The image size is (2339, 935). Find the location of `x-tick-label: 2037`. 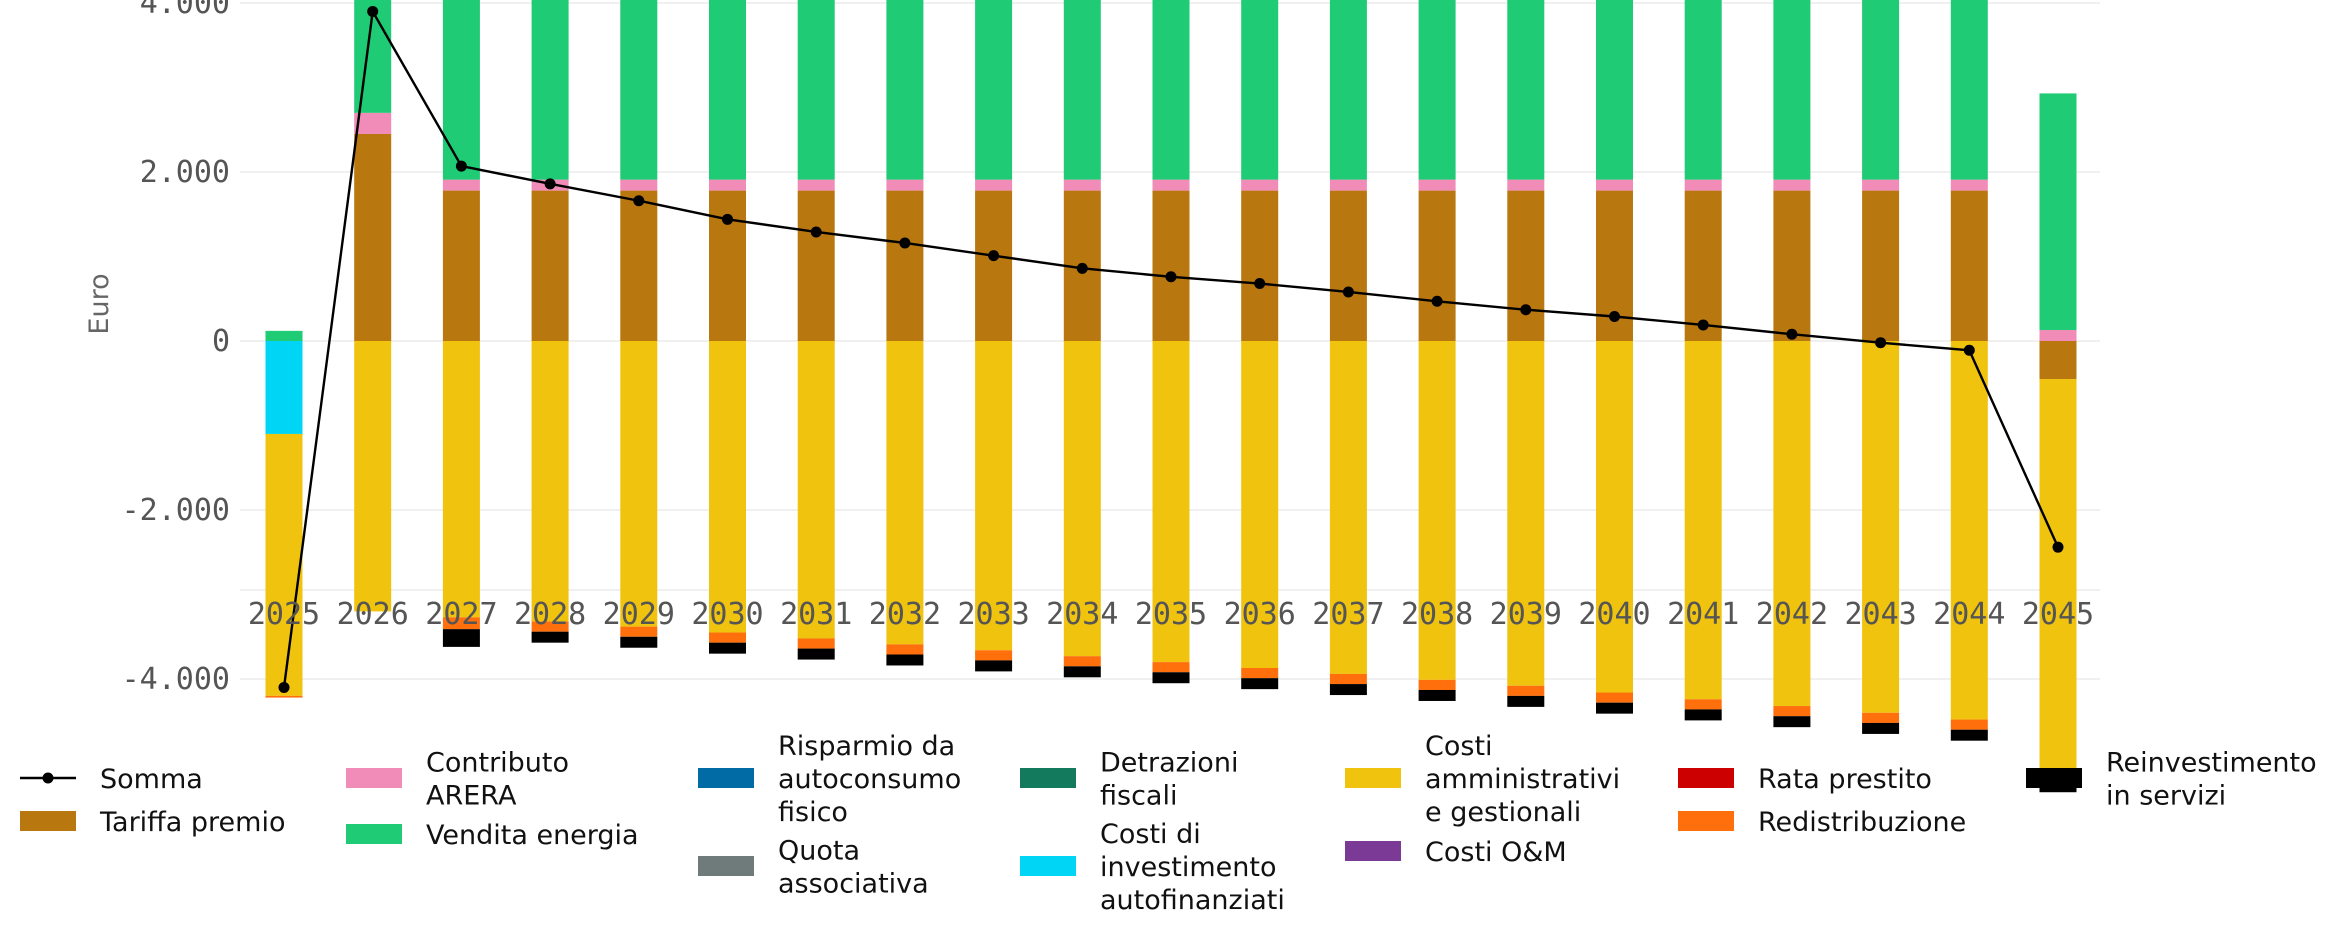

x-tick-label: 2037 is located at coordinates (1348, 614).